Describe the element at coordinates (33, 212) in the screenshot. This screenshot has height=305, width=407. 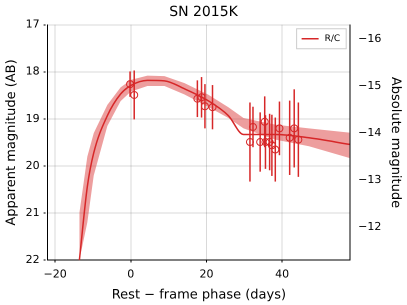
I see `y-tick-label: 21` at that location.